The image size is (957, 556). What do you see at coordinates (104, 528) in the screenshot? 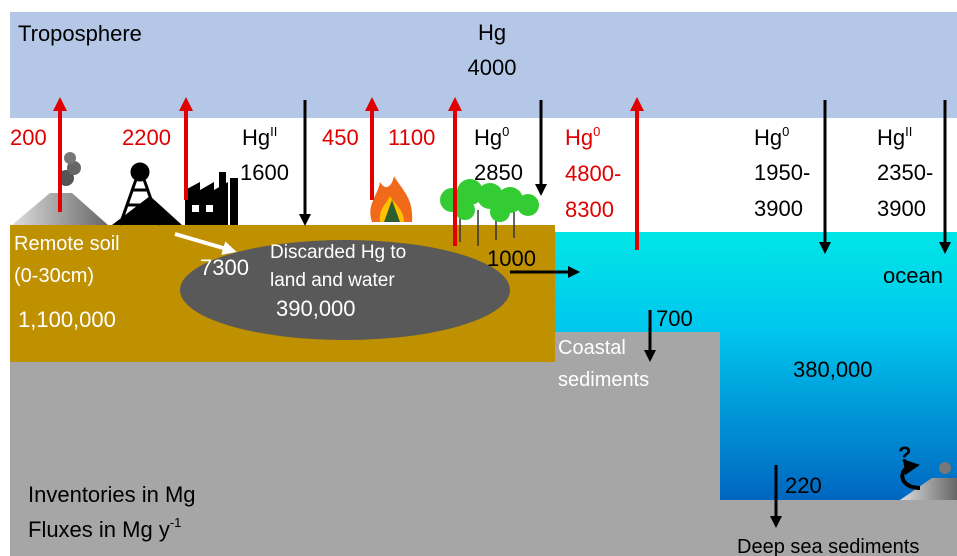
I see `legend-fluxes: Fluxes in Mg y-1` at bounding box center [104, 528].